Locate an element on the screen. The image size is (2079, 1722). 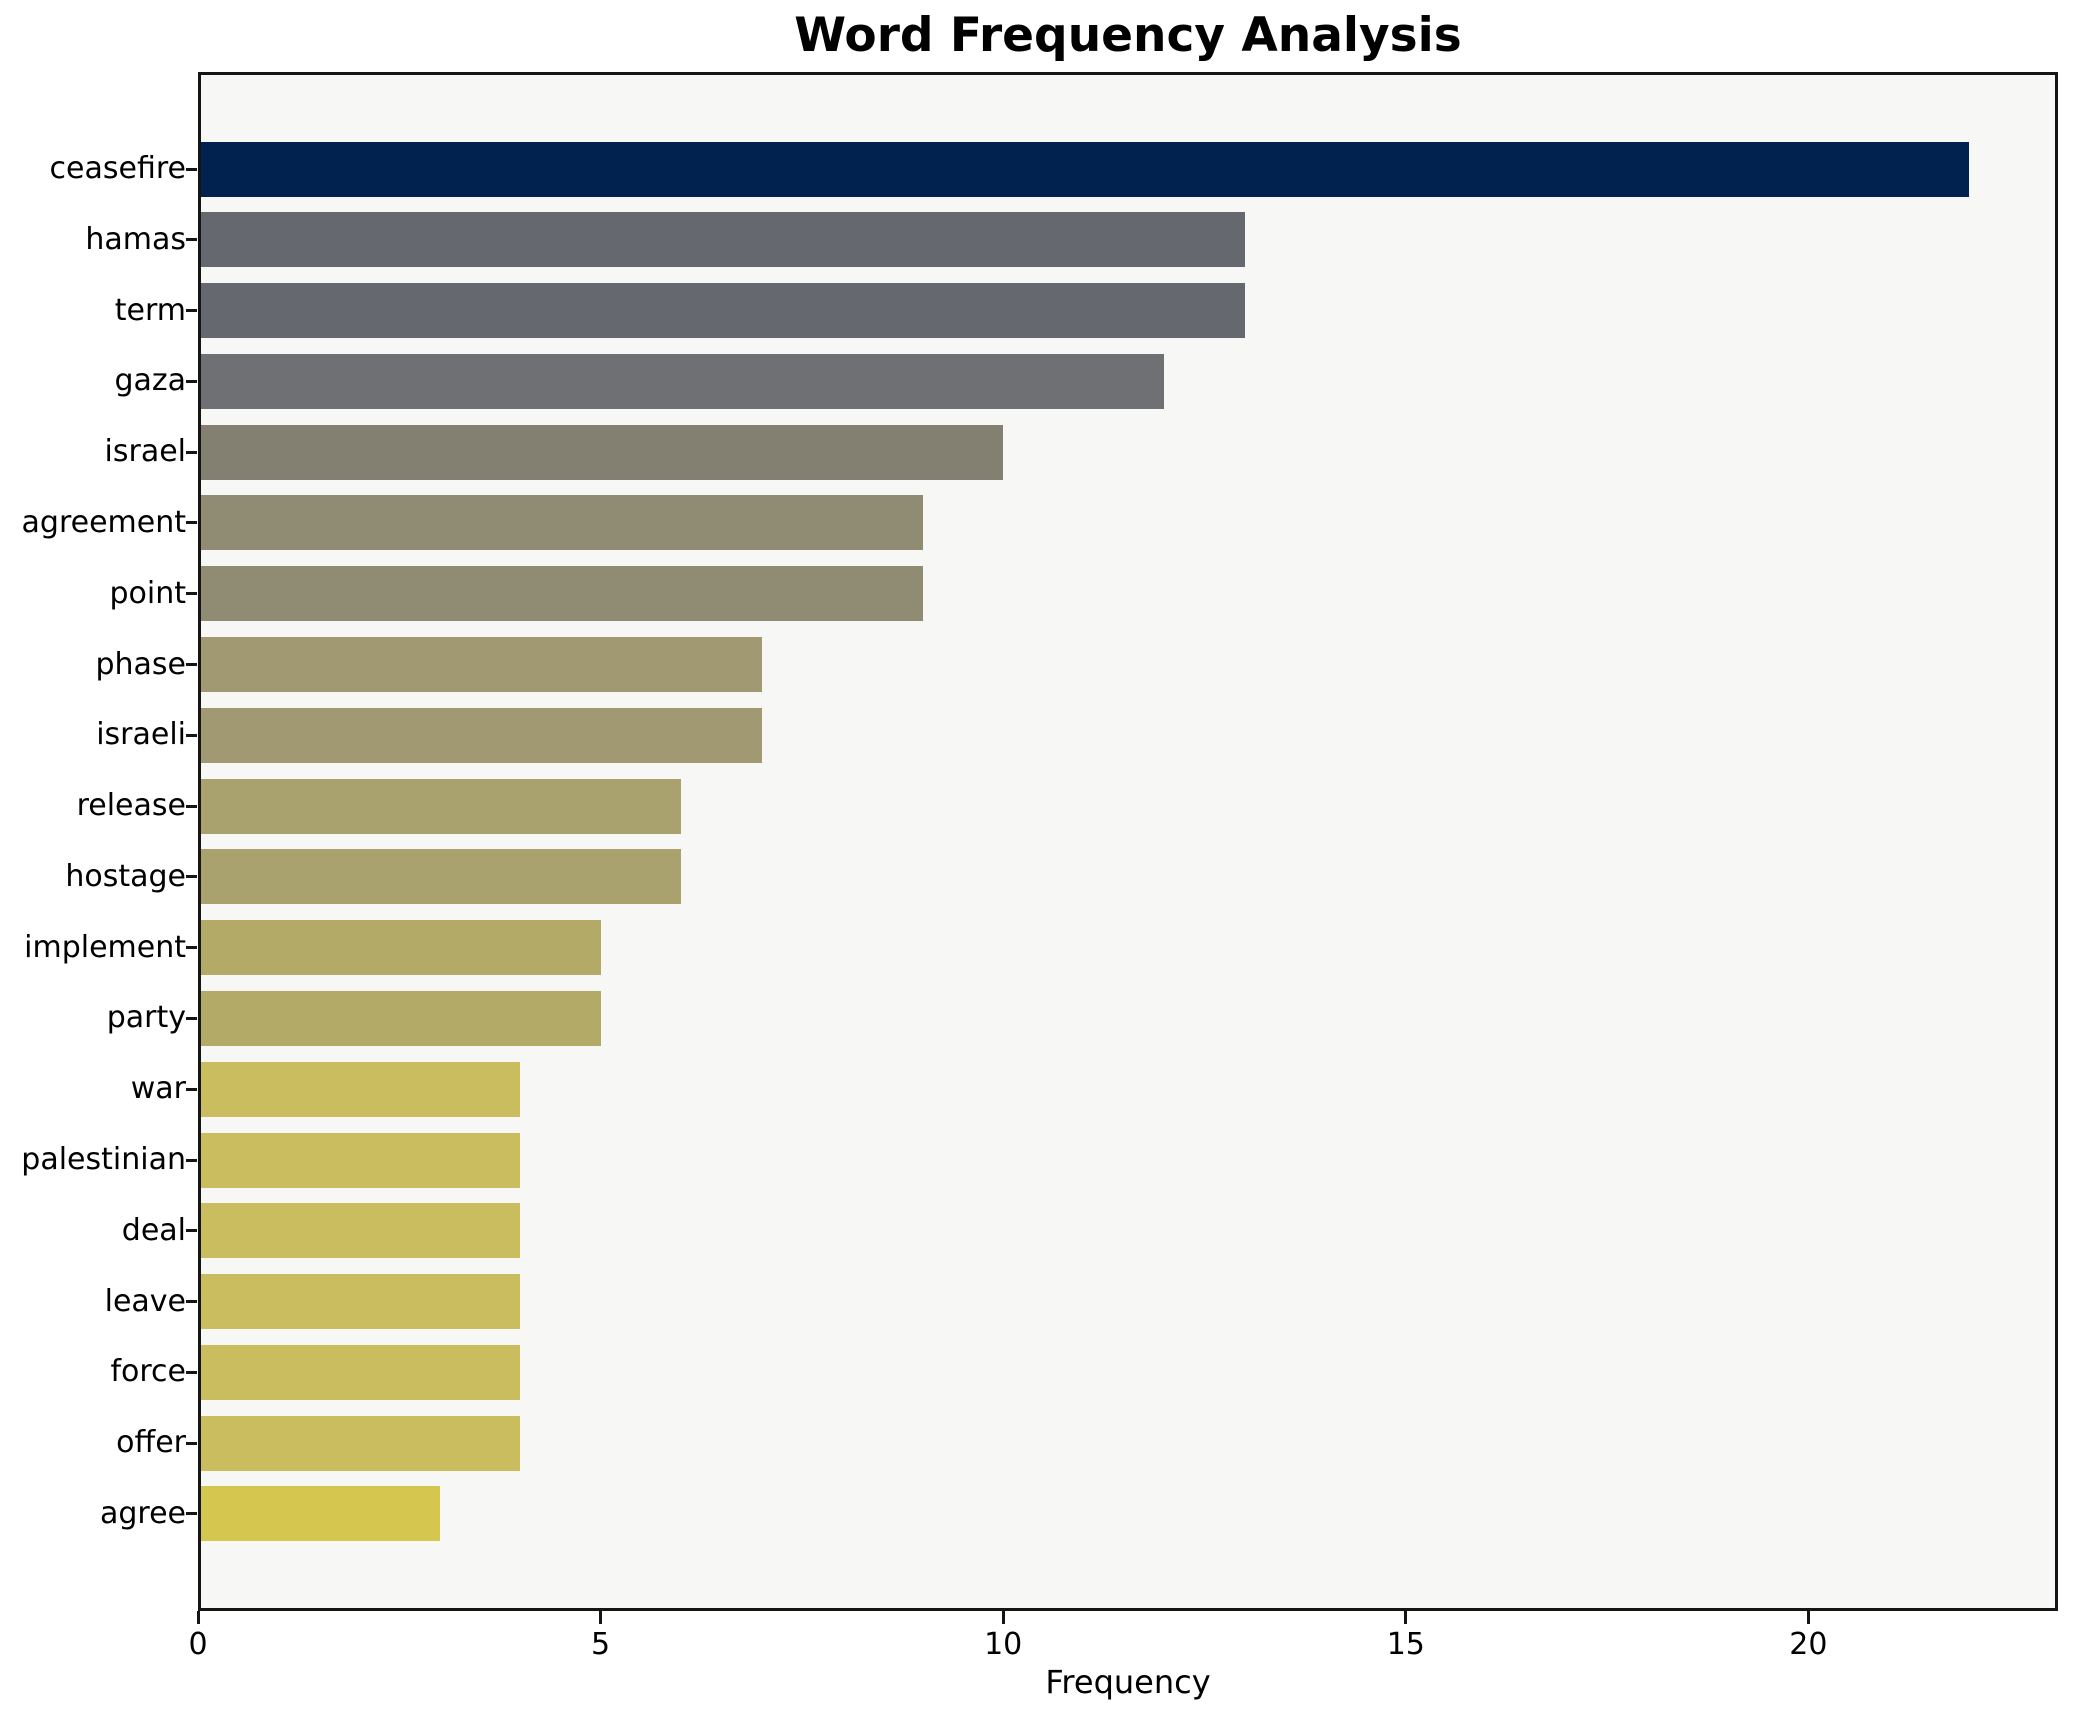
bar-gaza is located at coordinates (683, 381).